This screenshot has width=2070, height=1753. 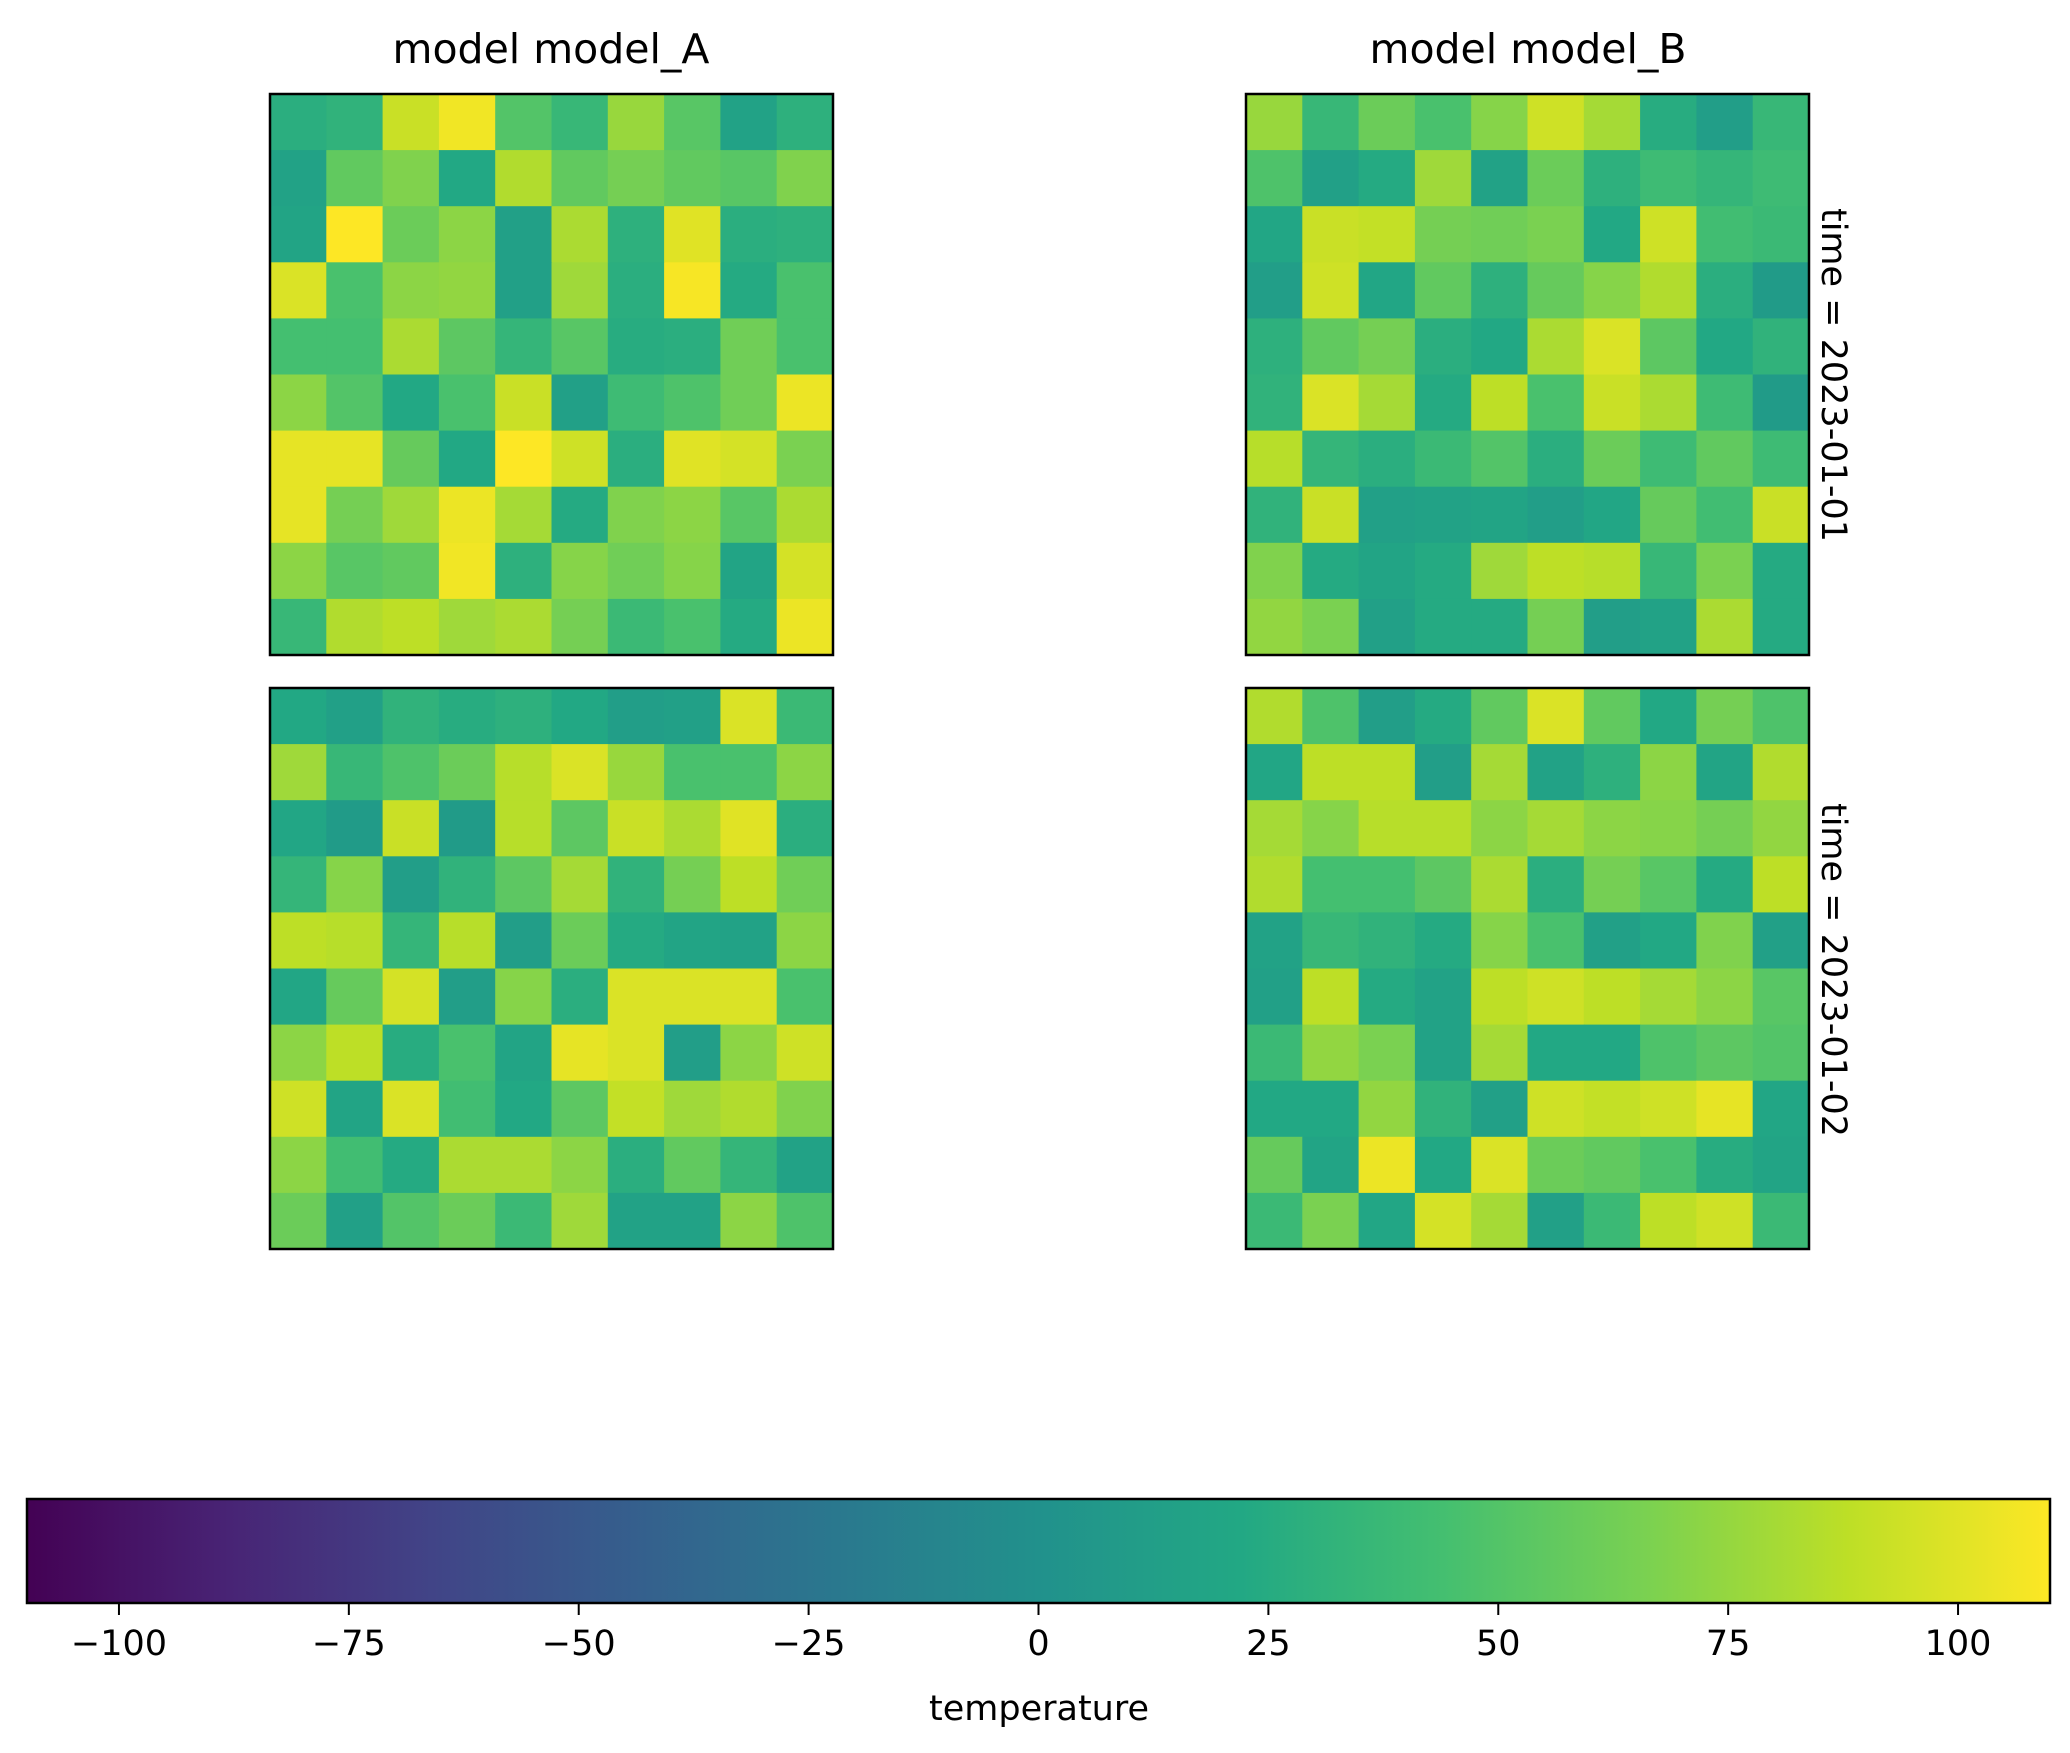 I want to click on colorbar-label: temperature, so click(x=1039, y=1709).